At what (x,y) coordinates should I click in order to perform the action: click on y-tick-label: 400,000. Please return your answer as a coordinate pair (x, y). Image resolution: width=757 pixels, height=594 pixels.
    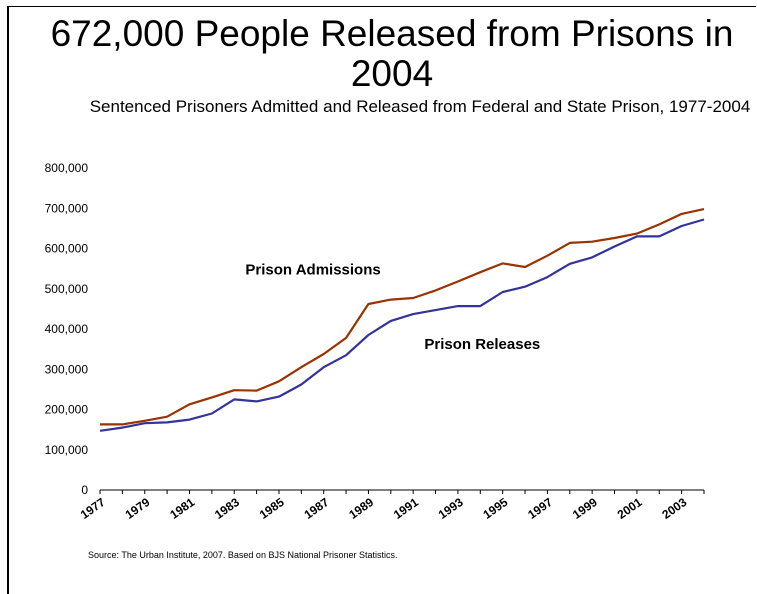
    Looking at the image, I should click on (67, 329).